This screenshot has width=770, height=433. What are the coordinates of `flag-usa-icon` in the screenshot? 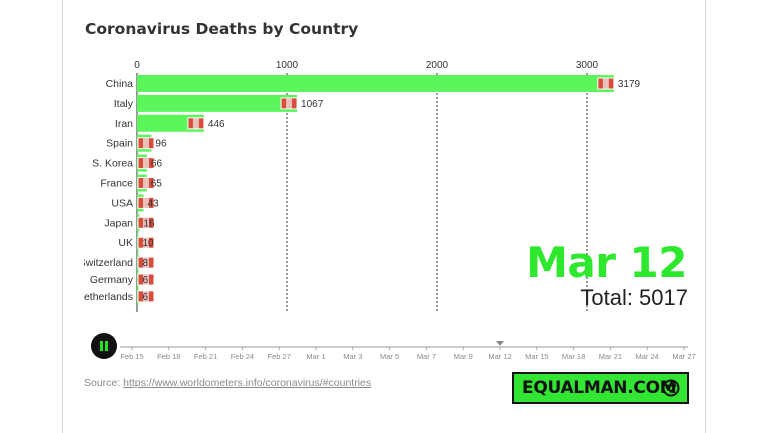 It's located at (146, 202).